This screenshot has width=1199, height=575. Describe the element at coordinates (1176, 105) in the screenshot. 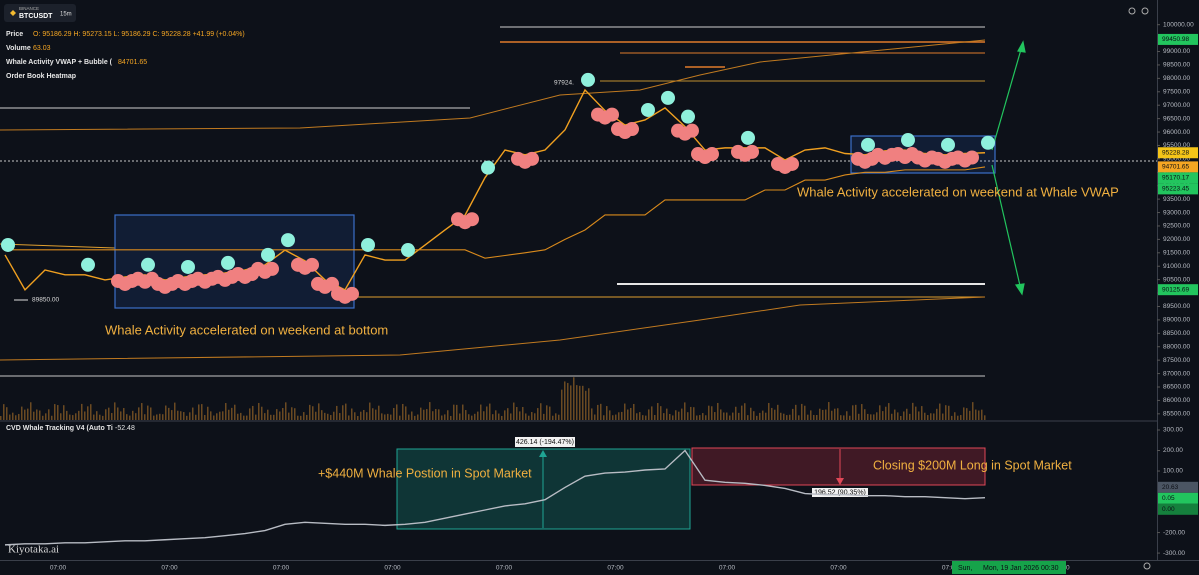

I see `y-tick-label: 97000.00` at that location.